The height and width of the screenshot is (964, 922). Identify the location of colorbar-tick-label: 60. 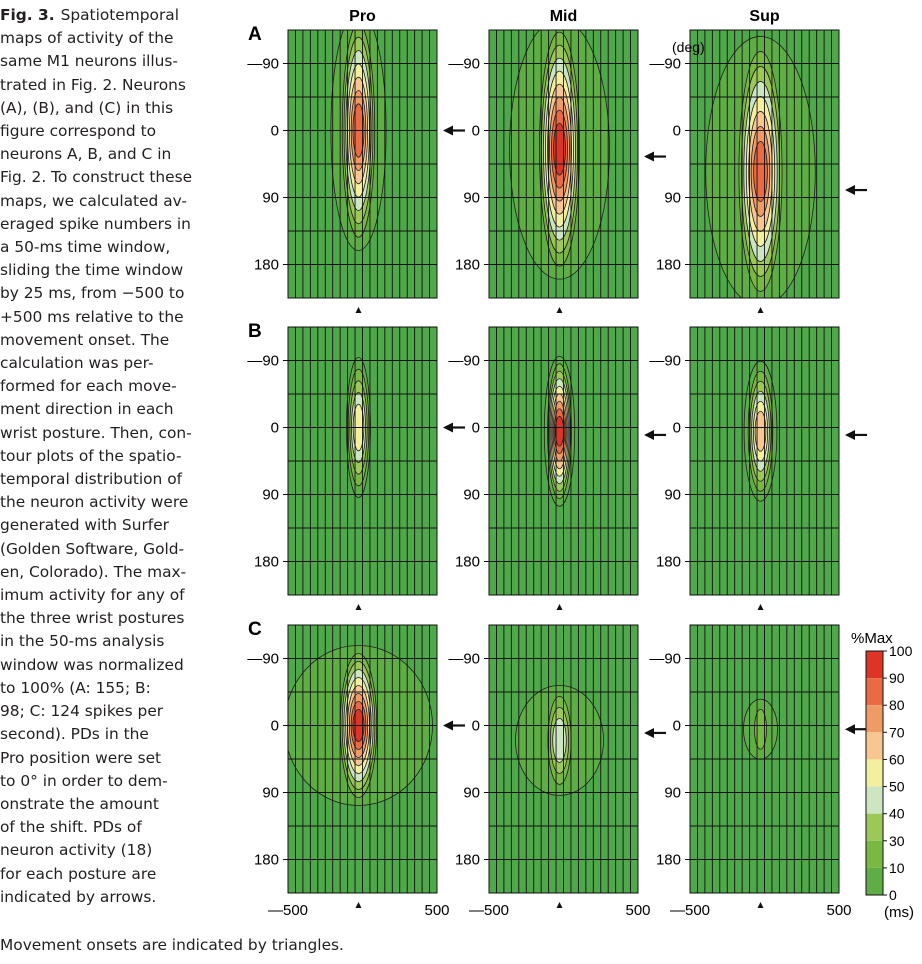
(897, 759).